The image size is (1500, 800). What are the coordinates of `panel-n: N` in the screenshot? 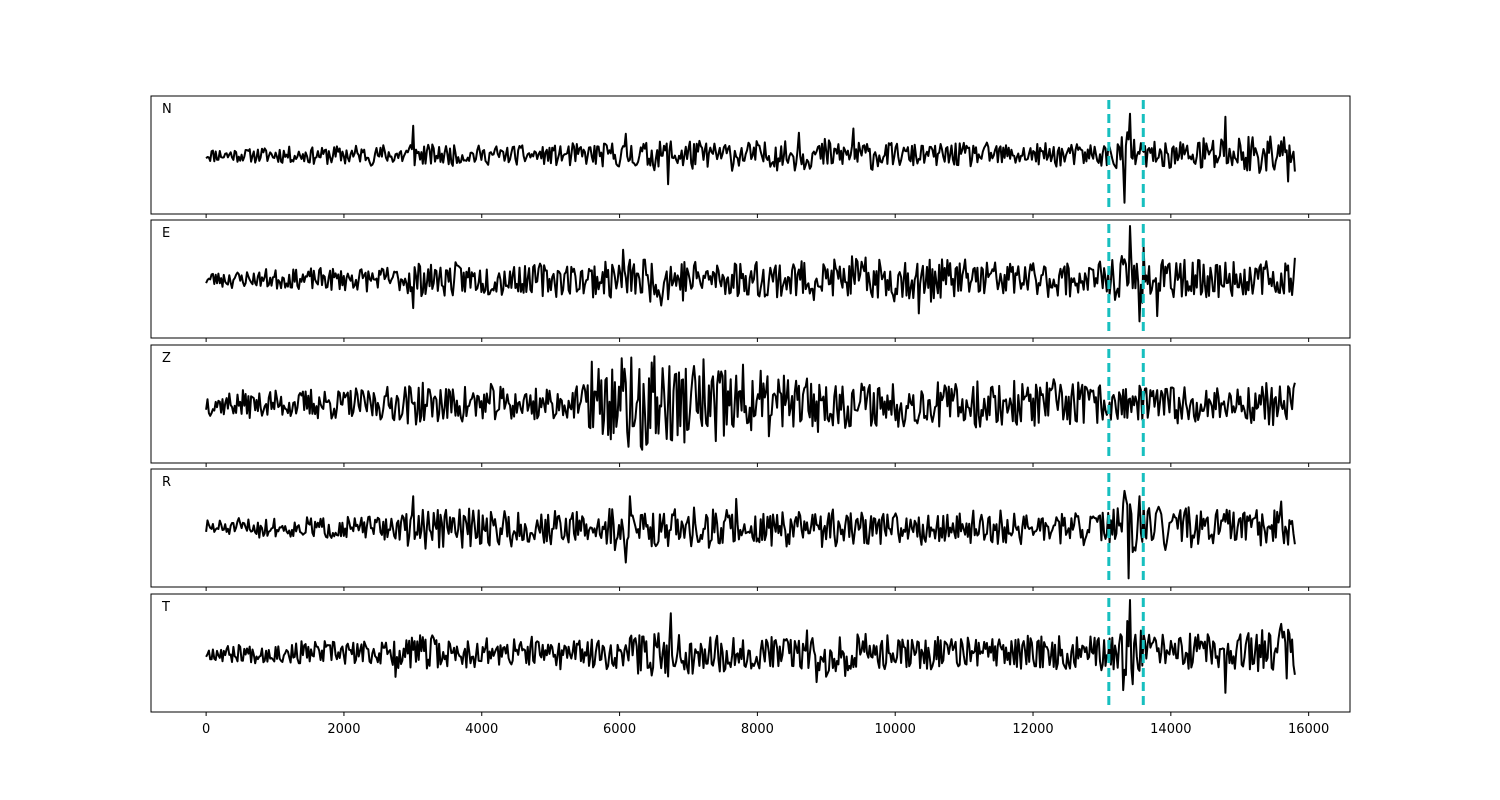 It's located at (750, 156).